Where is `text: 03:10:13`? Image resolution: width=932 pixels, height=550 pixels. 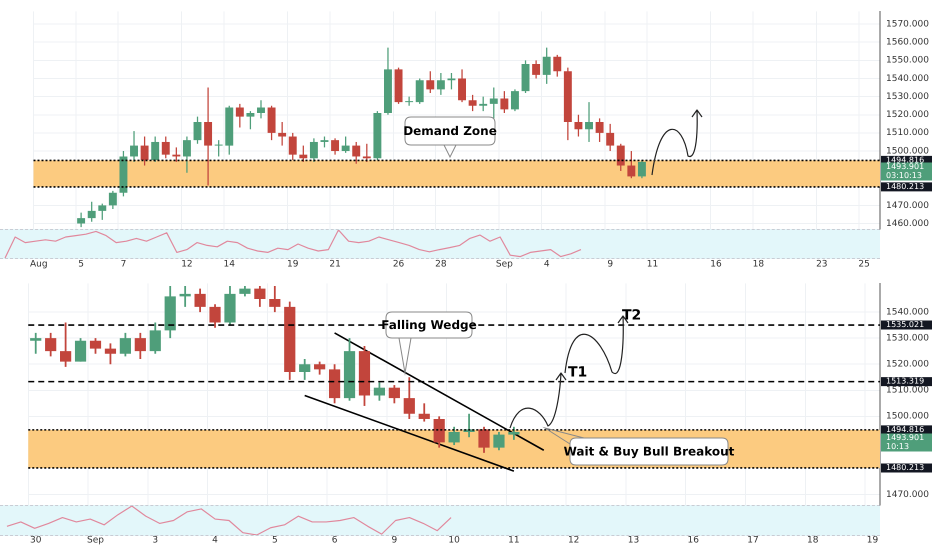 text: 03:10:13 is located at coordinates (904, 175).